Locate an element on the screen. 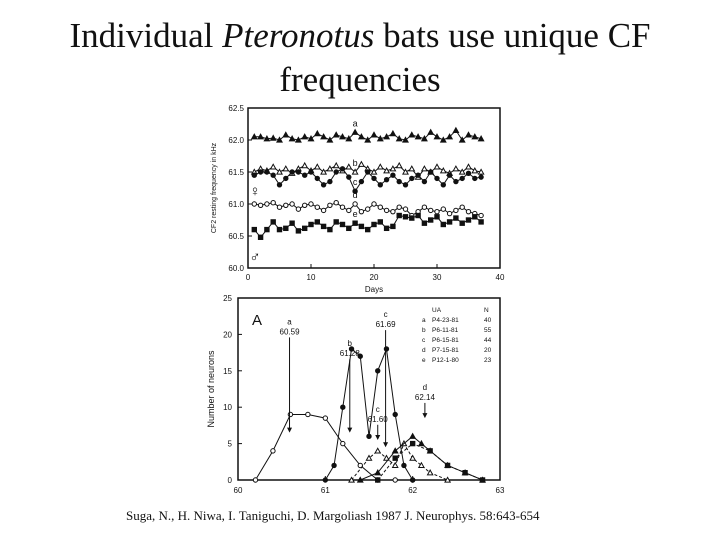 This screenshot has width=720, height=540. bottom-y-tick-label: 10 is located at coordinates (227, 407).